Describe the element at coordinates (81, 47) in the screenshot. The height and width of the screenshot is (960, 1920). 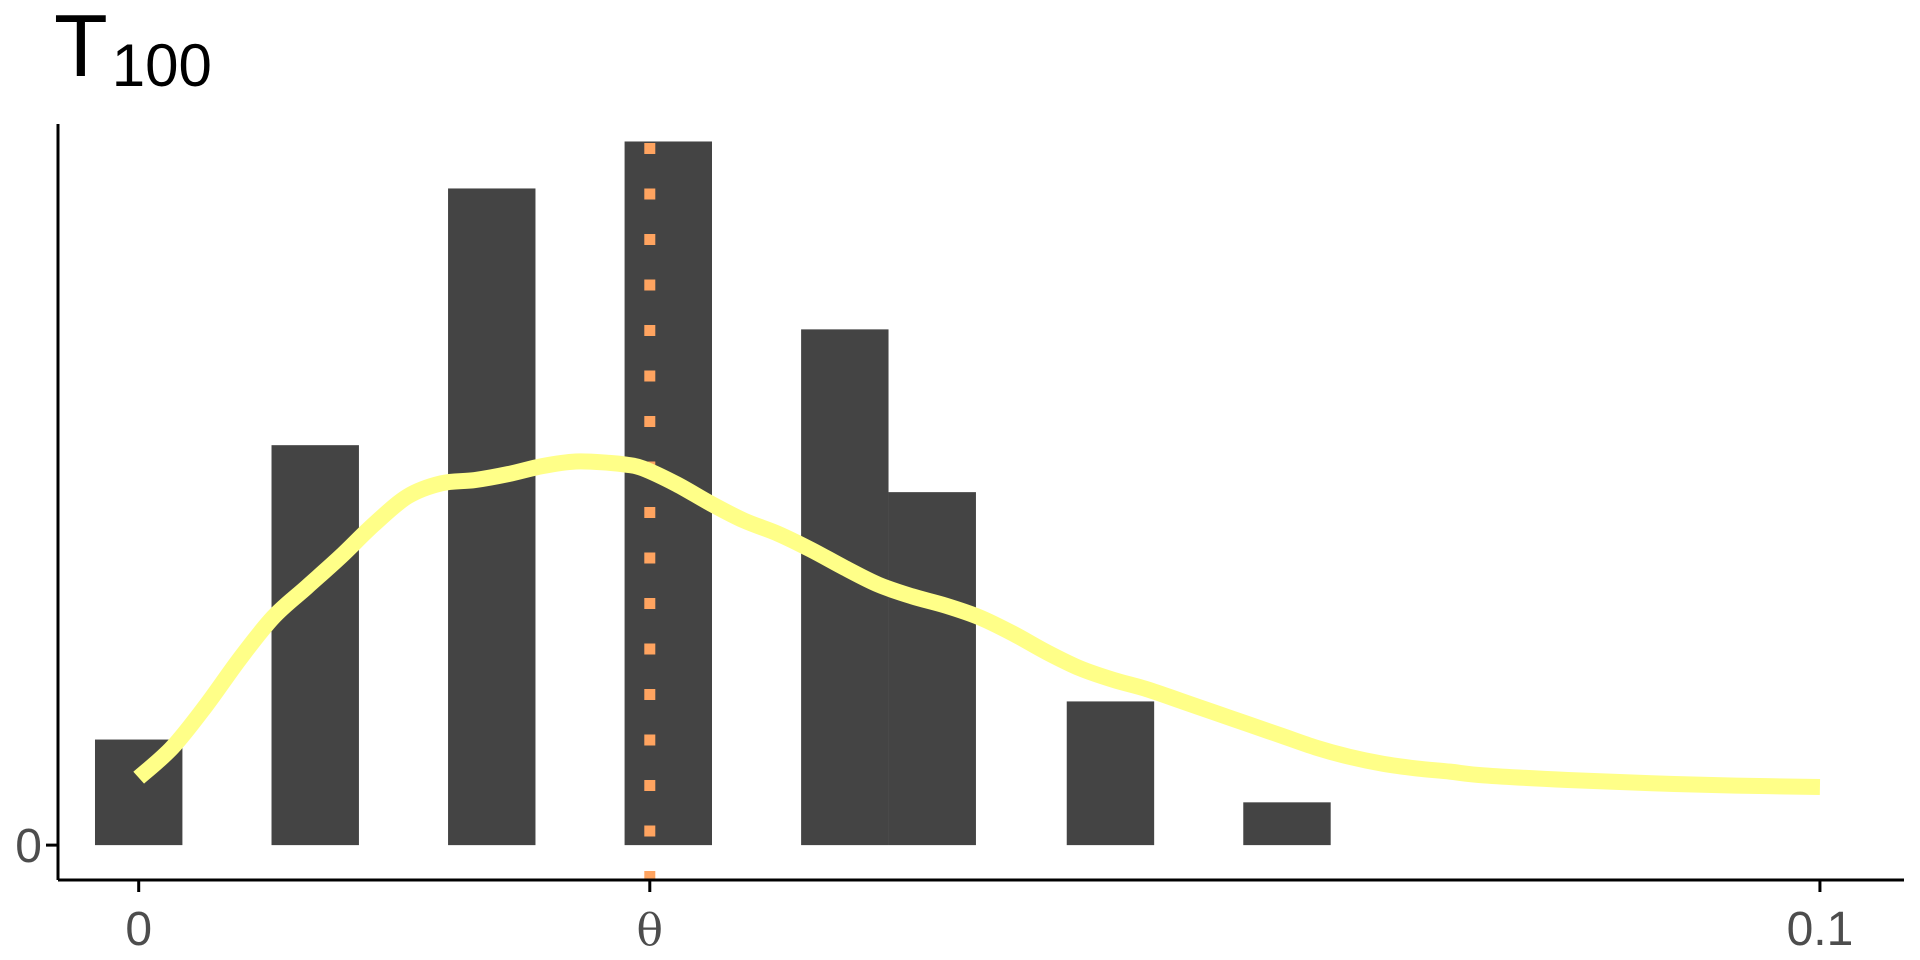
I see `chart-title-main: T` at that location.